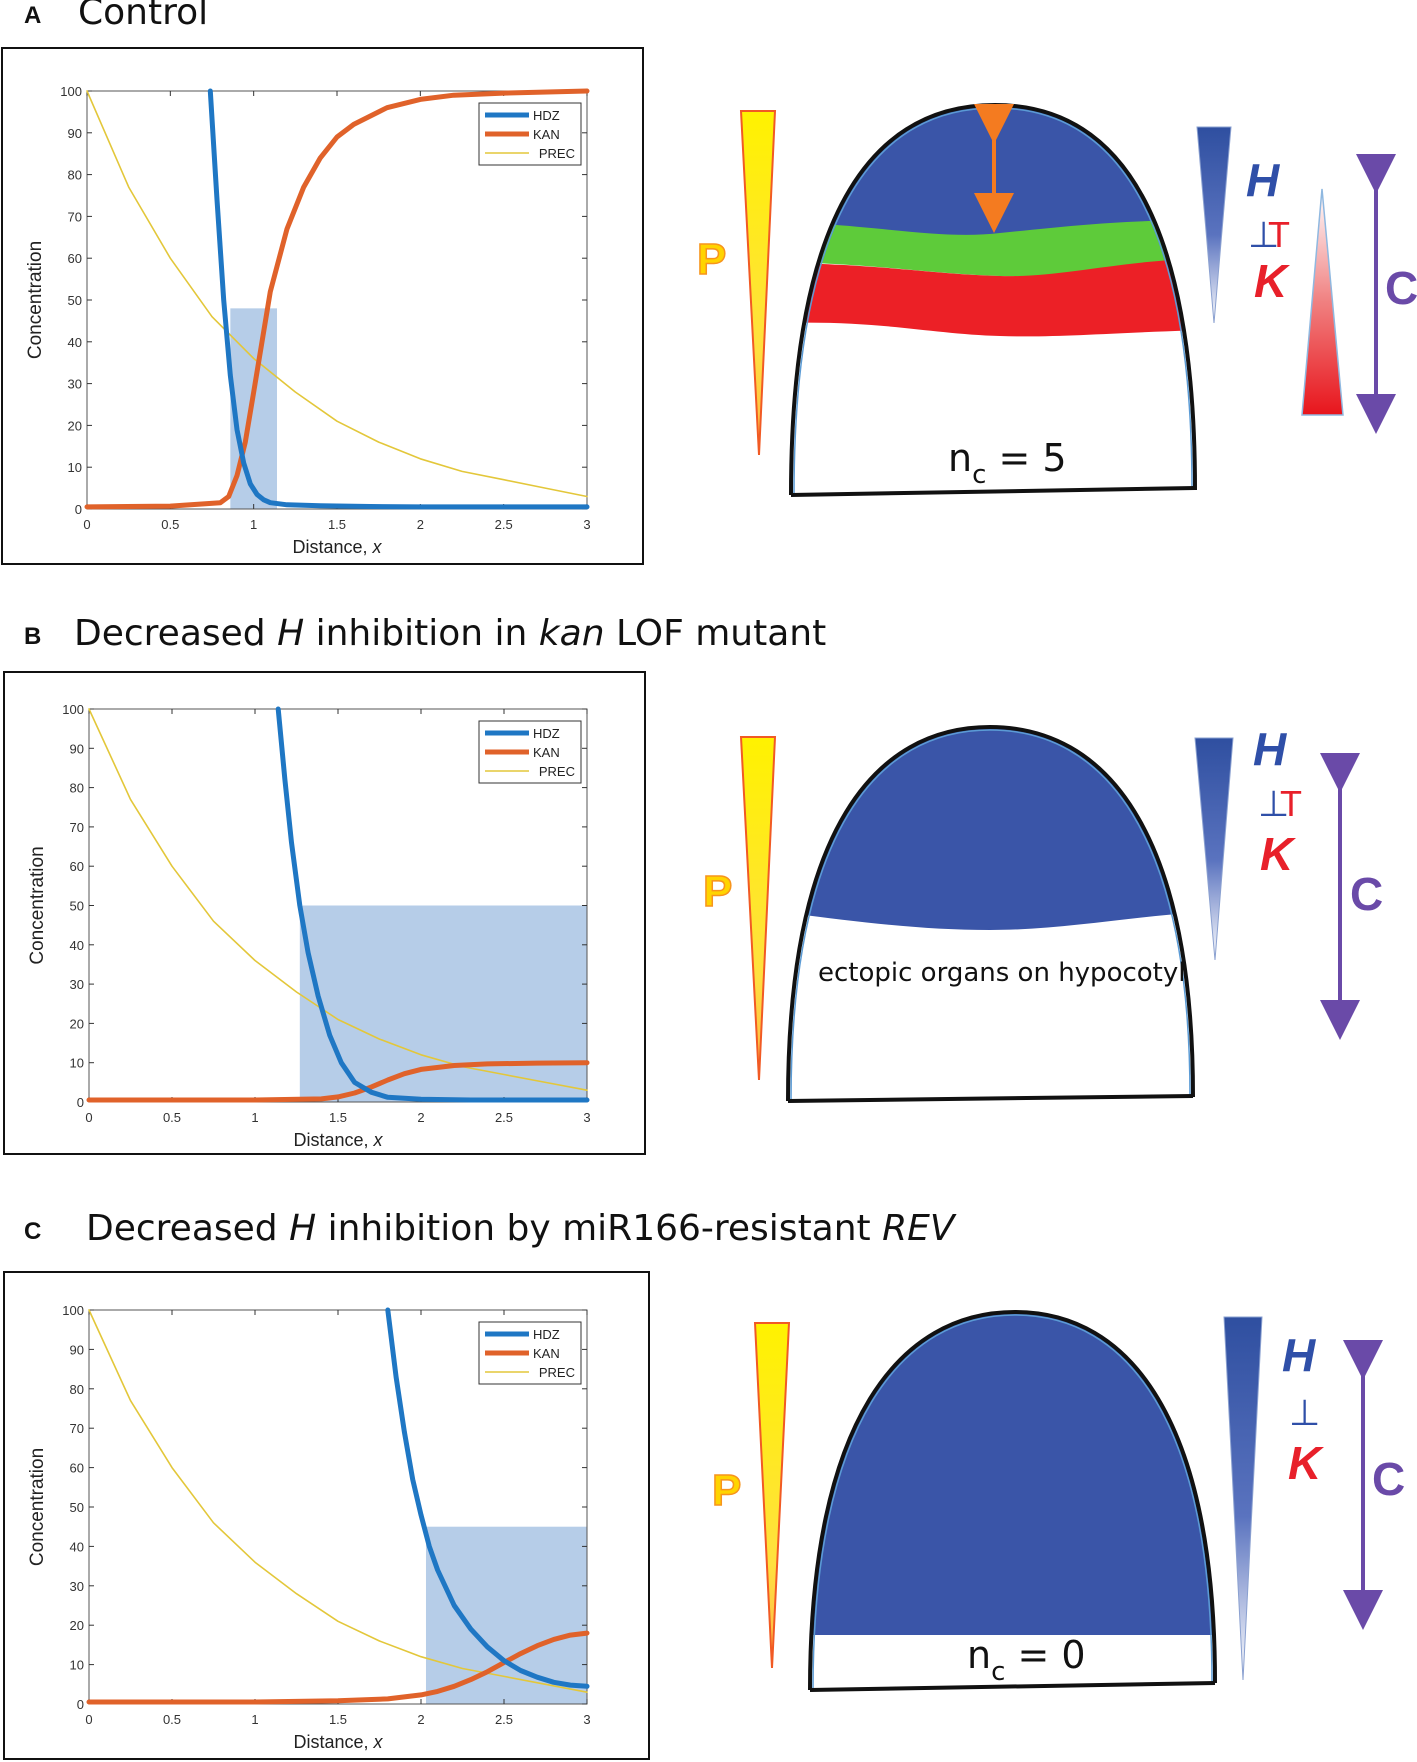 The image size is (1417, 1762). I want to click on title-part: Control, so click(143, 16).